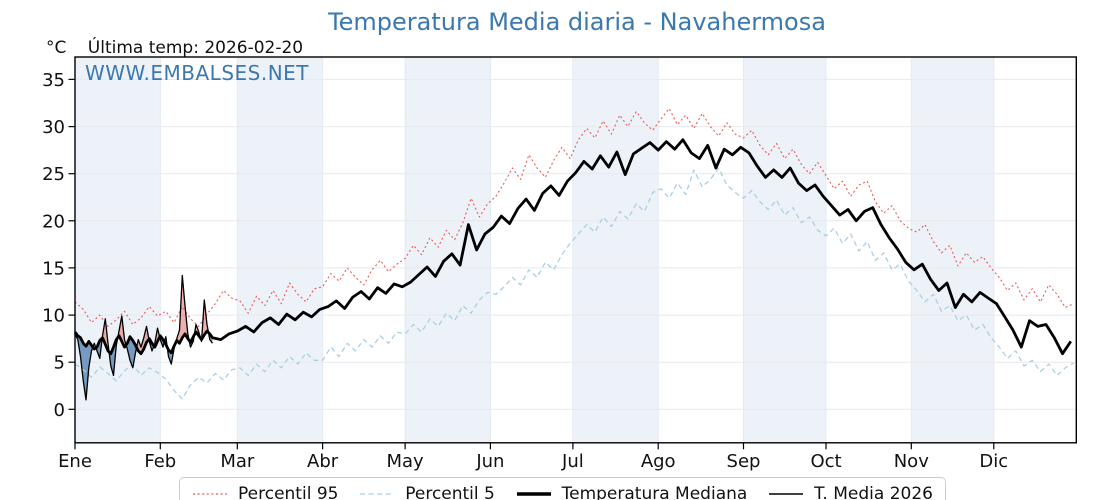  Describe the element at coordinates (654, 492) in the screenshot. I see `legend-label-temperatura-mediana: Temperatura Mediana` at that location.